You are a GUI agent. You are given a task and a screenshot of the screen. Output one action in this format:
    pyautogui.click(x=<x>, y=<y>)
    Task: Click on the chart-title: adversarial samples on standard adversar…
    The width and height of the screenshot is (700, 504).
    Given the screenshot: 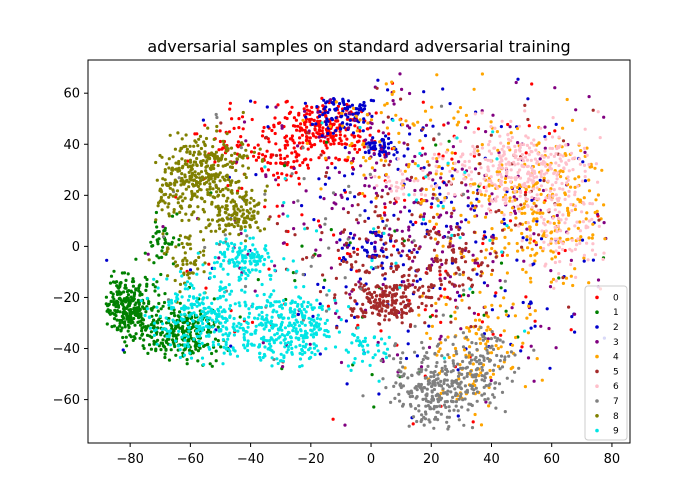 What is the action you would take?
    pyautogui.click(x=358, y=46)
    